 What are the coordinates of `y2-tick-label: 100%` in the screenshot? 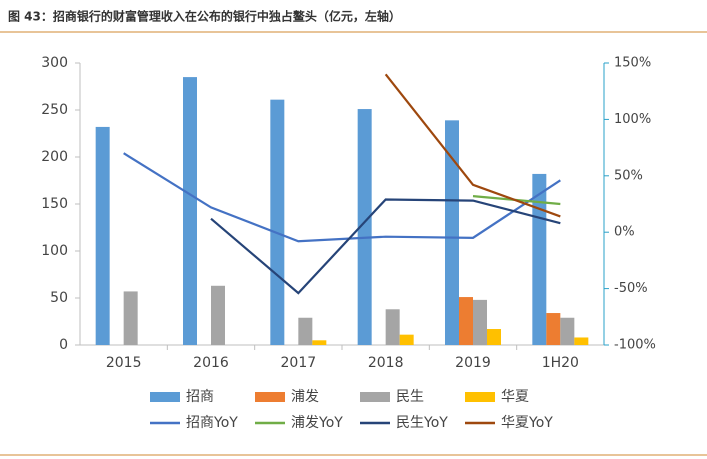 It's located at (632, 119).